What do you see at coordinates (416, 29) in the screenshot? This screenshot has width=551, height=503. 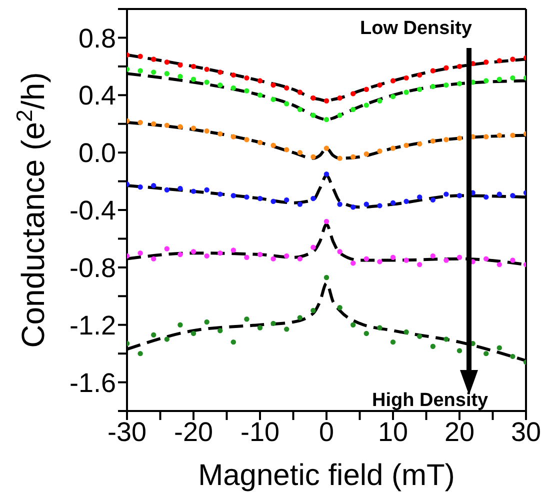 I see `annotation: Low Density` at bounding box center [416, 29].